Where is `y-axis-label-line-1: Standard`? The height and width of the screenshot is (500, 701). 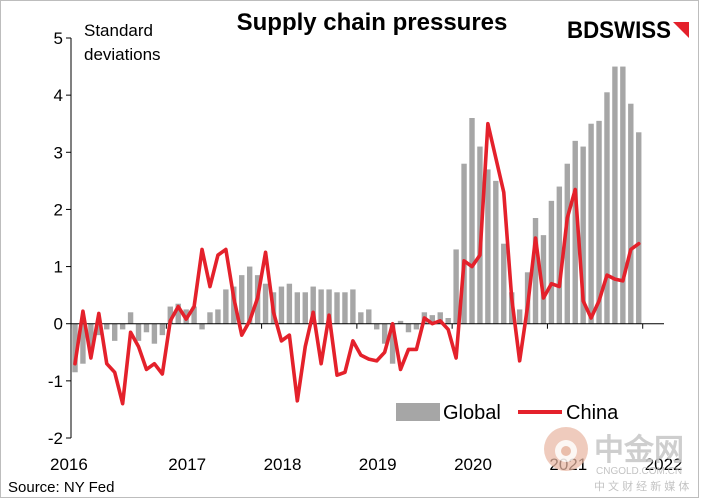
y-axis-label-line-1: Standard is located at coordinates (118, 30).